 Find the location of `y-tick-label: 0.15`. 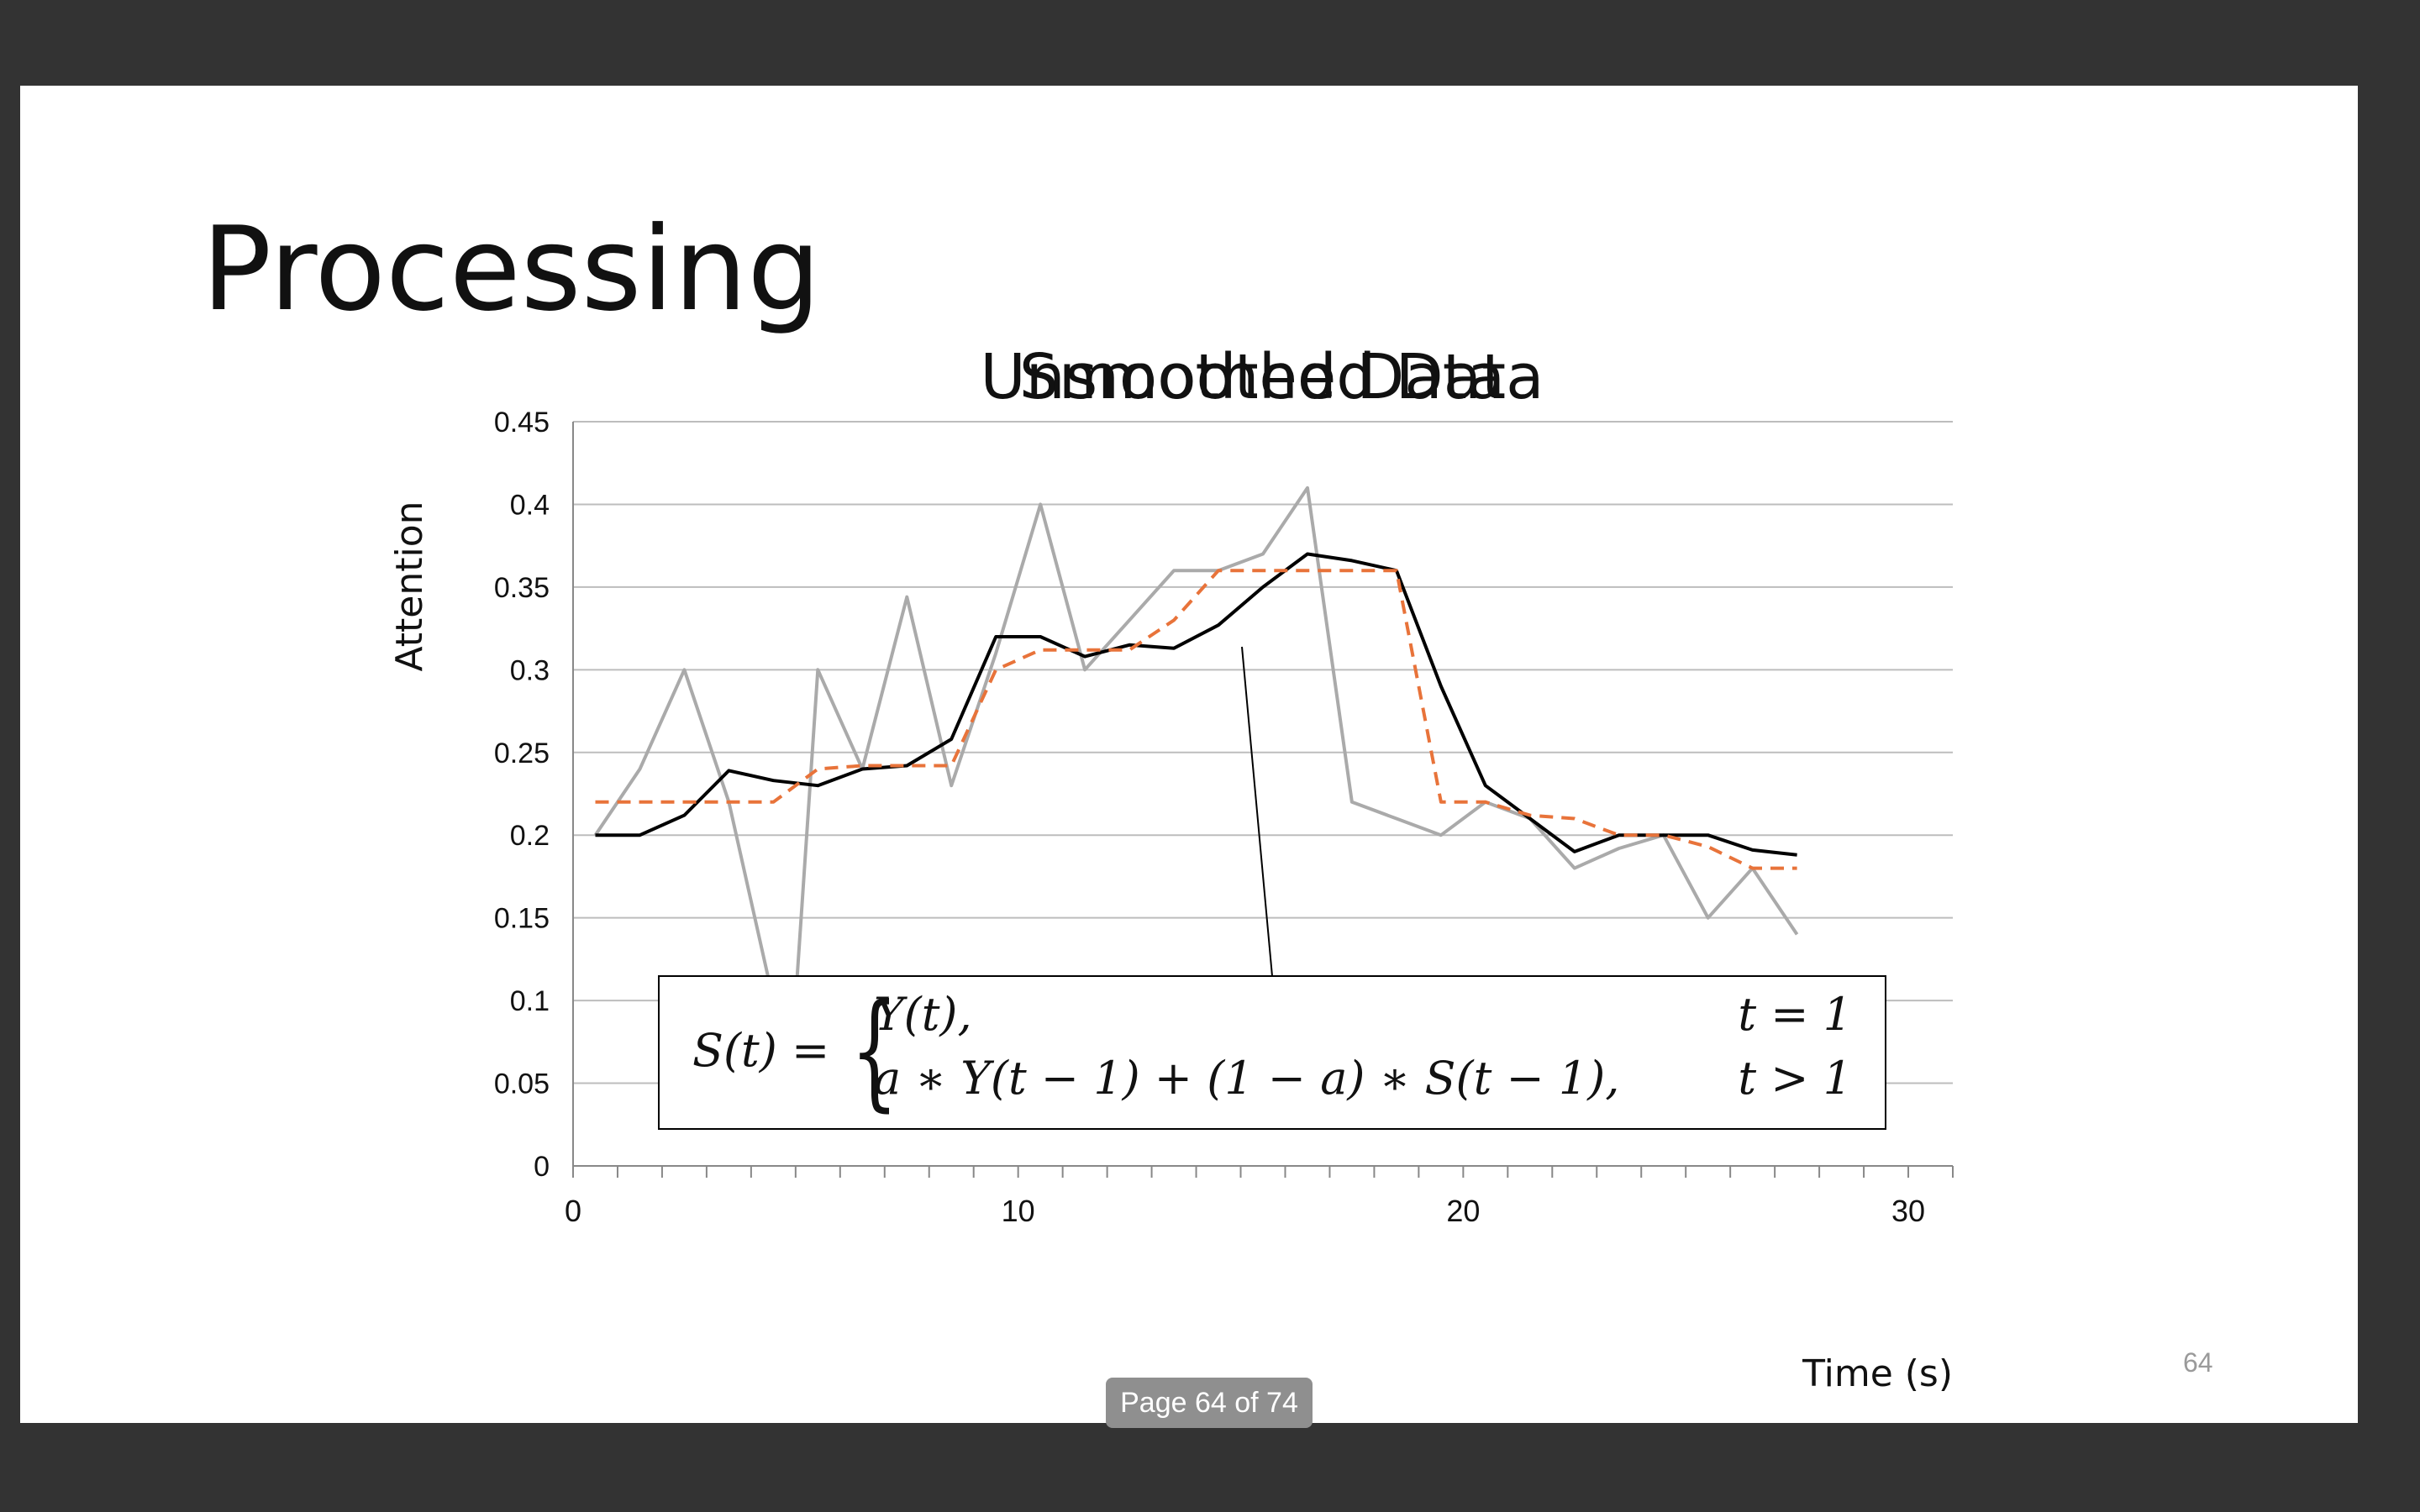

y-tick-label: 0.15 is located at coordinates (522, 919).